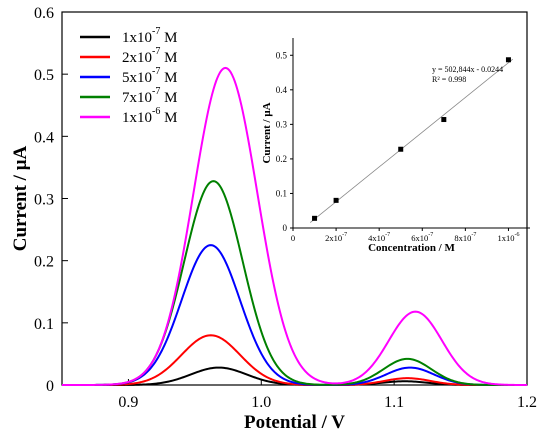 The image size is (550, 436). Describe the element at coordinates (261, 402) in the screenshot. I see `x-tick-label: 1.0` at that location.